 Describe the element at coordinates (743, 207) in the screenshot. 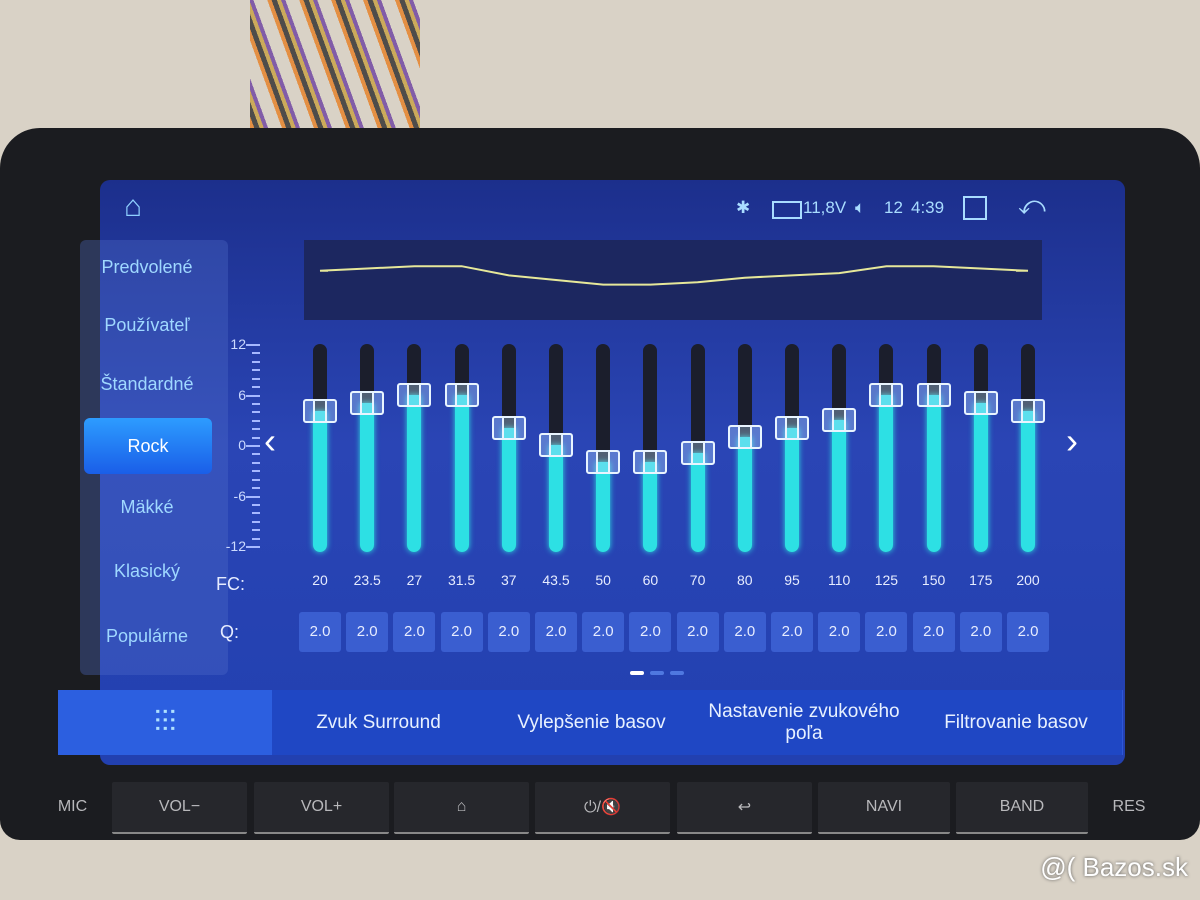

I see `bluetooth-icon: ✱` at that location.